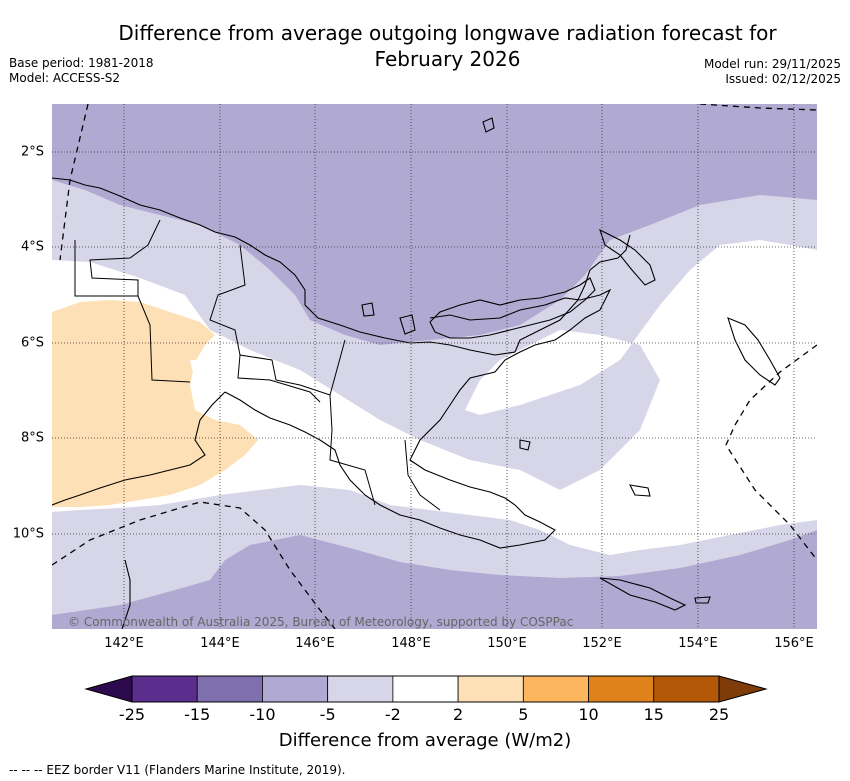 The height and width of the screenshot is (781, 850). I want to click on colorbar-frame, so click(425, 689).